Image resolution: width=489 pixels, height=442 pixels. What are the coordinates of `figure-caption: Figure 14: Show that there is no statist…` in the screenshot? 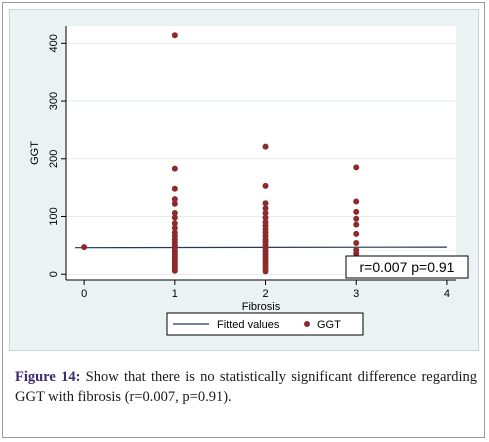 It's located at (246, 387).